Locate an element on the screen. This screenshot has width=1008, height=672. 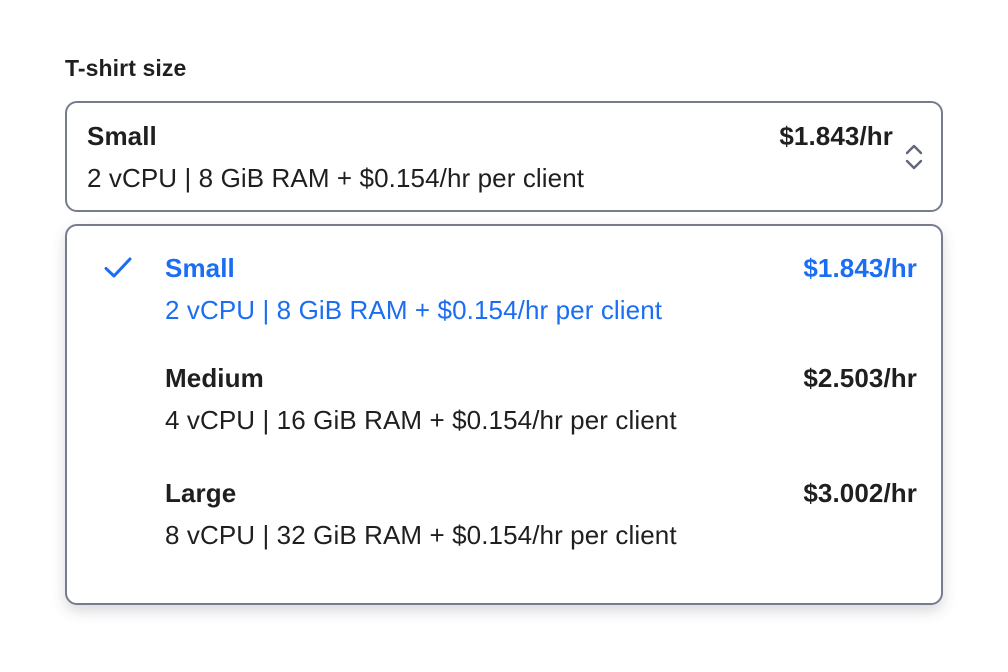
option-header: Medium $2.503/hr is located at coordinates (509, 378).